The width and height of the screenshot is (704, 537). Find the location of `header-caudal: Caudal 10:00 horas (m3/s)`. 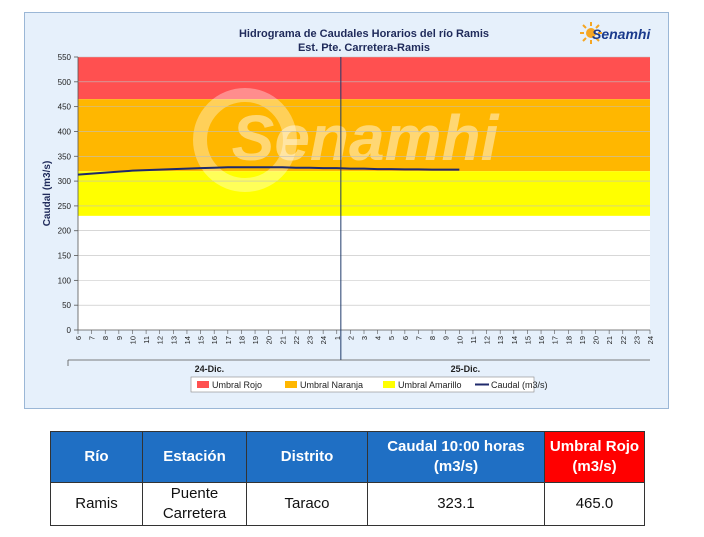

header-caudal: Caudal 10:00 horas (m3/s) is located at coordinates (456, 457).